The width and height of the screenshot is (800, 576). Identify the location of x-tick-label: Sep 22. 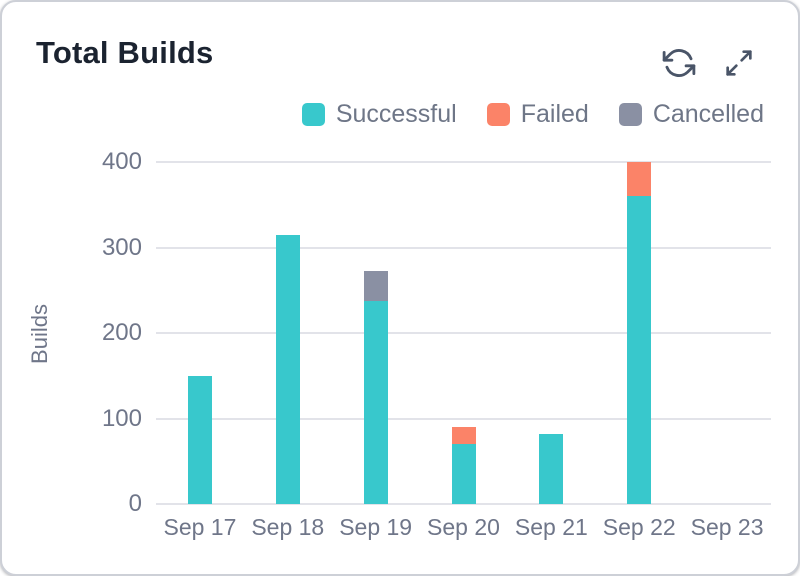
(639, 527).